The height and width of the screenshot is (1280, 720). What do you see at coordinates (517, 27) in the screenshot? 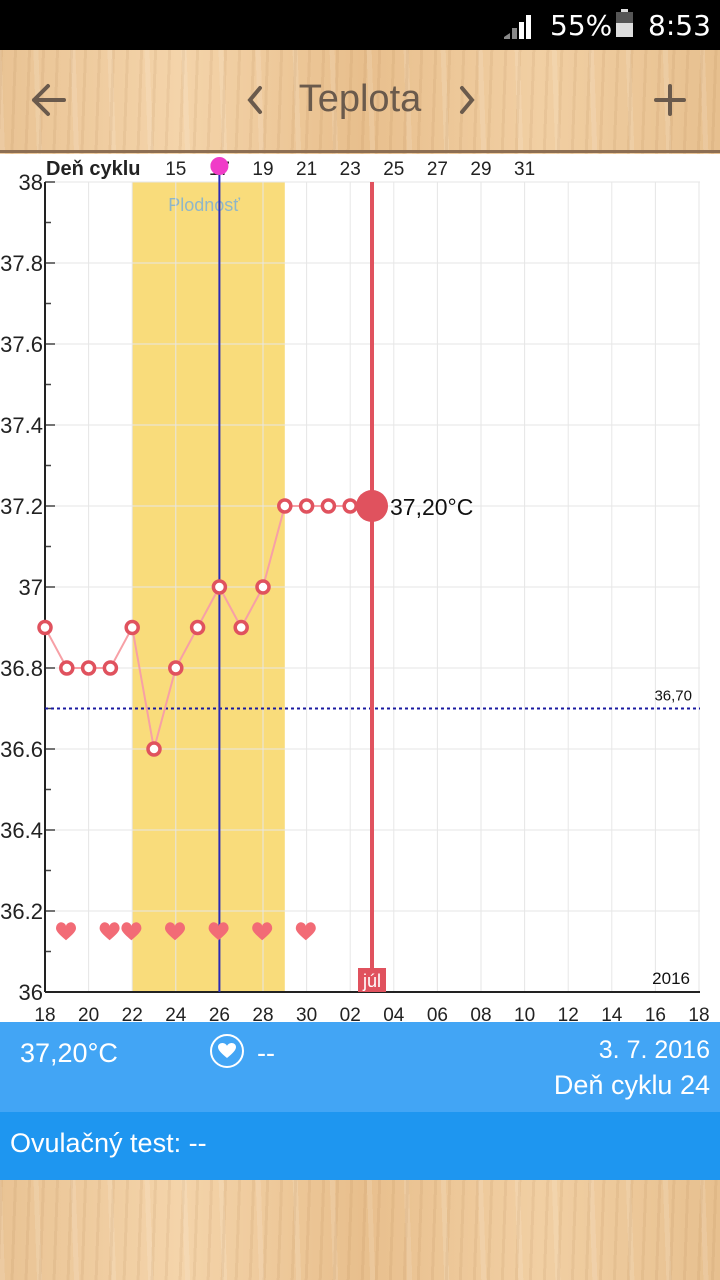
I see `signal-icon` at bounding box center [517, 27].